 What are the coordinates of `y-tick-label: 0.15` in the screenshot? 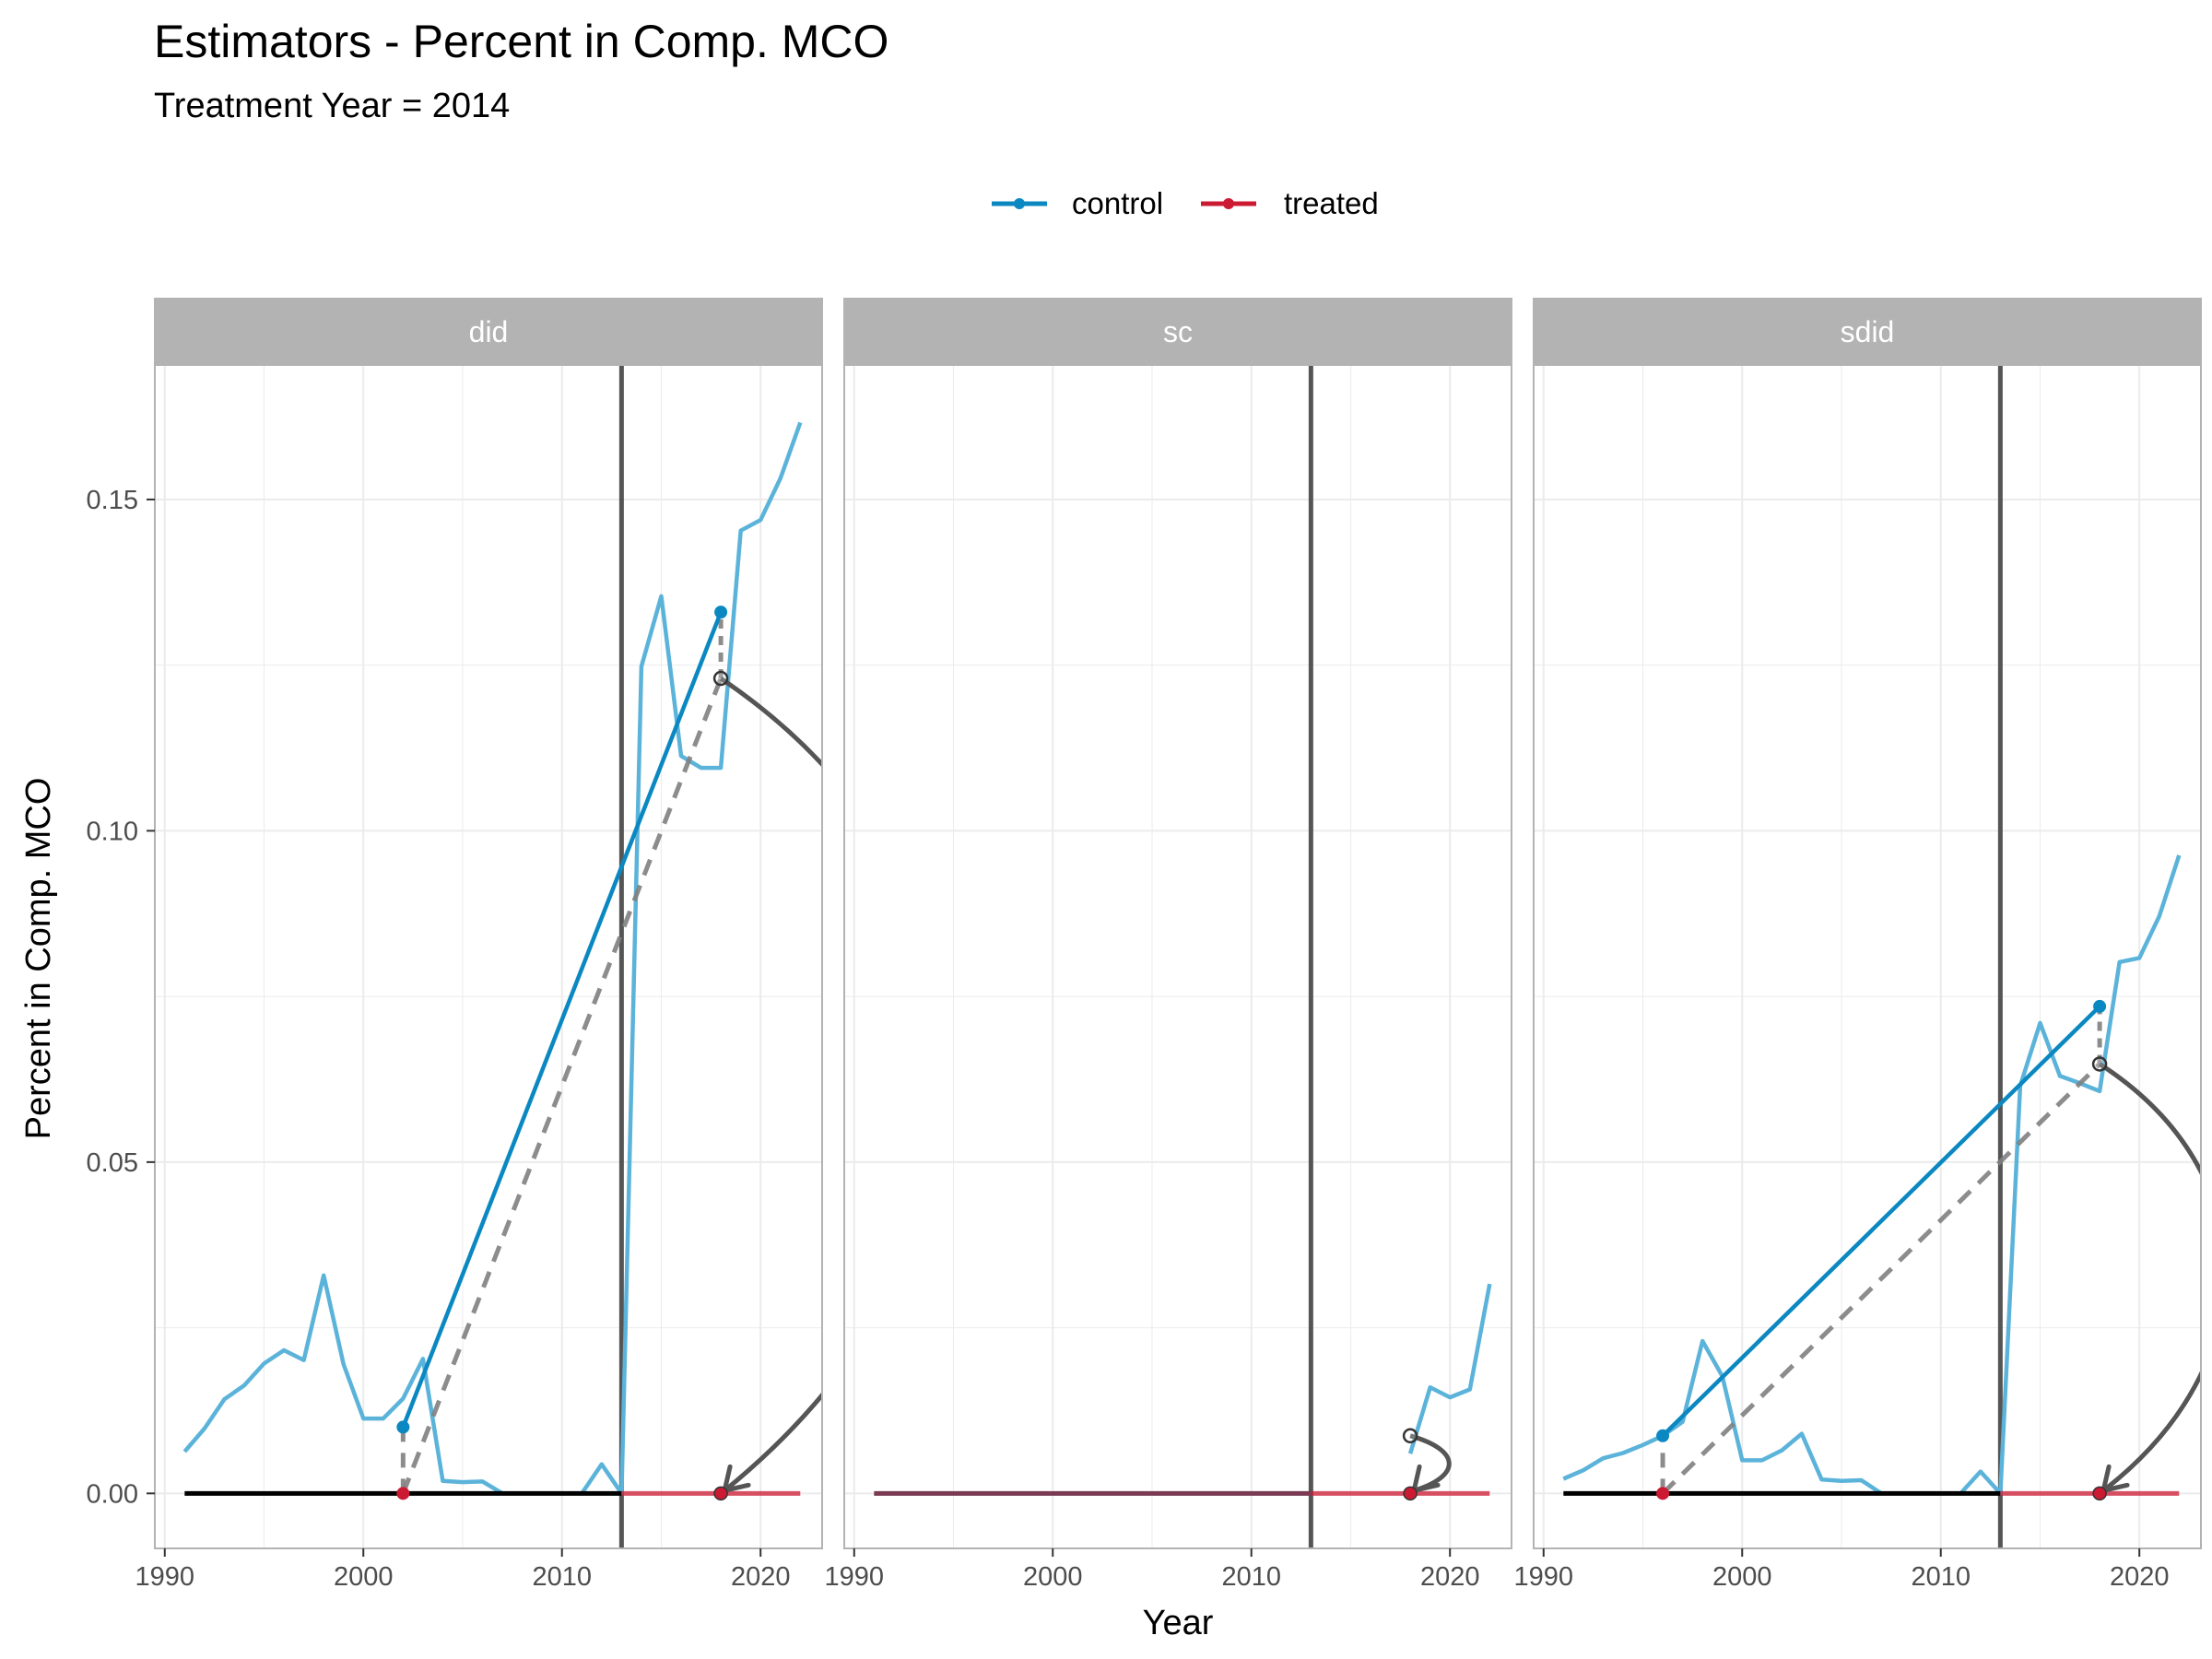 It's located at (112, 500).